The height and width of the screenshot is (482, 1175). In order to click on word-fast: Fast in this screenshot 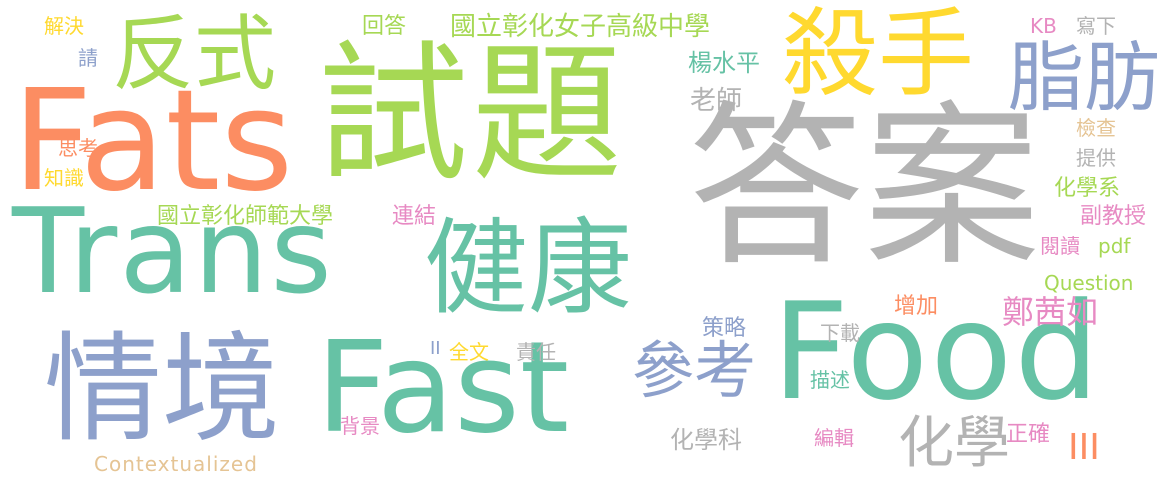, I will do `click(443, 387)`.